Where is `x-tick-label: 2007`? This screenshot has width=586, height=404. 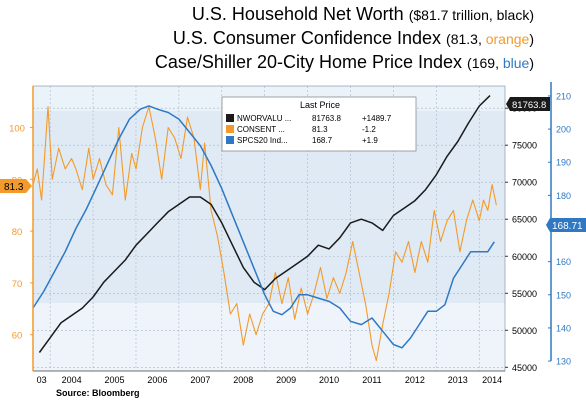 x-tick-label: 2007 is located at coordinates (200, 380).